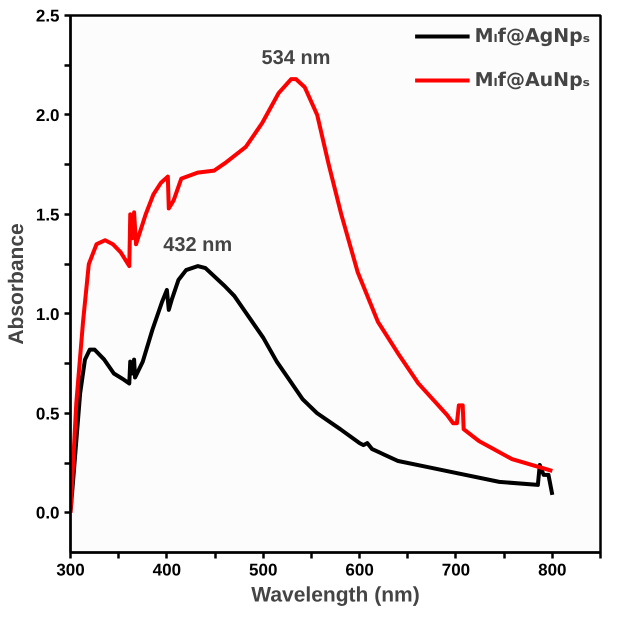 The height and width of the screenshot is (619, 617). What do you see at coordinates (359, 570) in the screenshot?
I see `x-tick-label: 600` at bounding box center [359, 570].